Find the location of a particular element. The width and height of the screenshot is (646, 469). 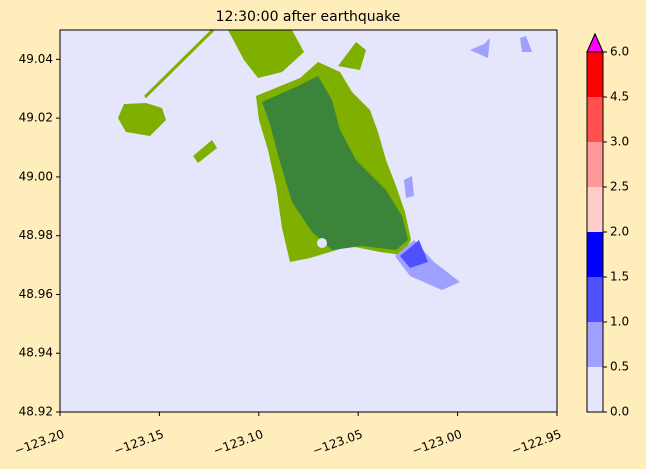

colorbar-tick-label: 3.0 is located at coordinates (619, 142).